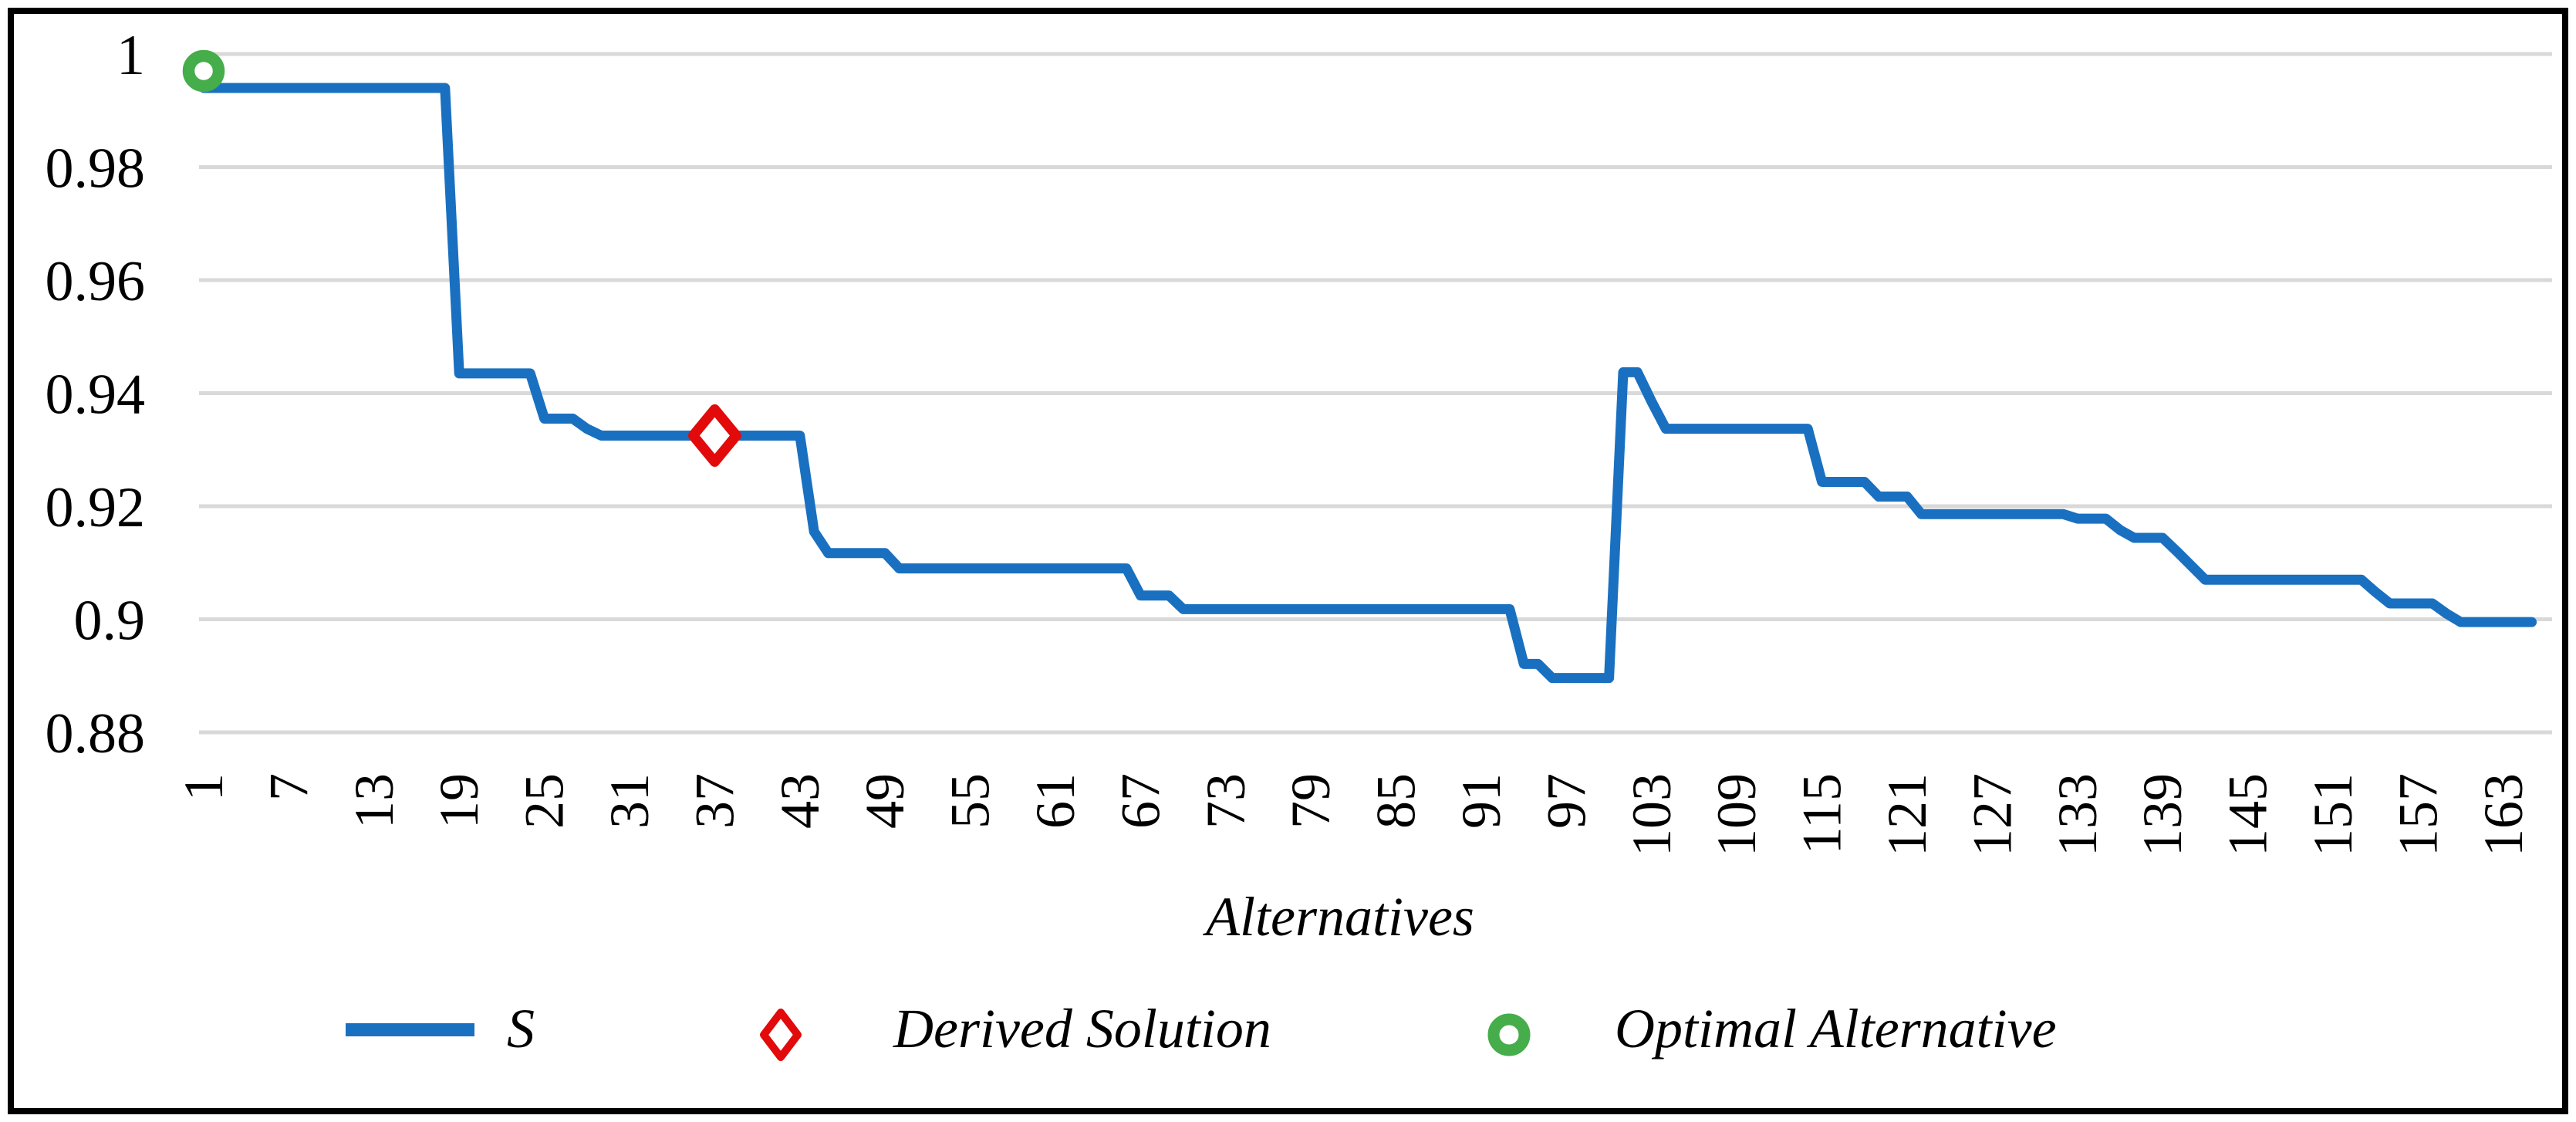 This screenshot has width=2576, height=1122. Describe the element at coordinates (1907, 815) in the screenshot. I see `x-tick-label: 121` at that location.